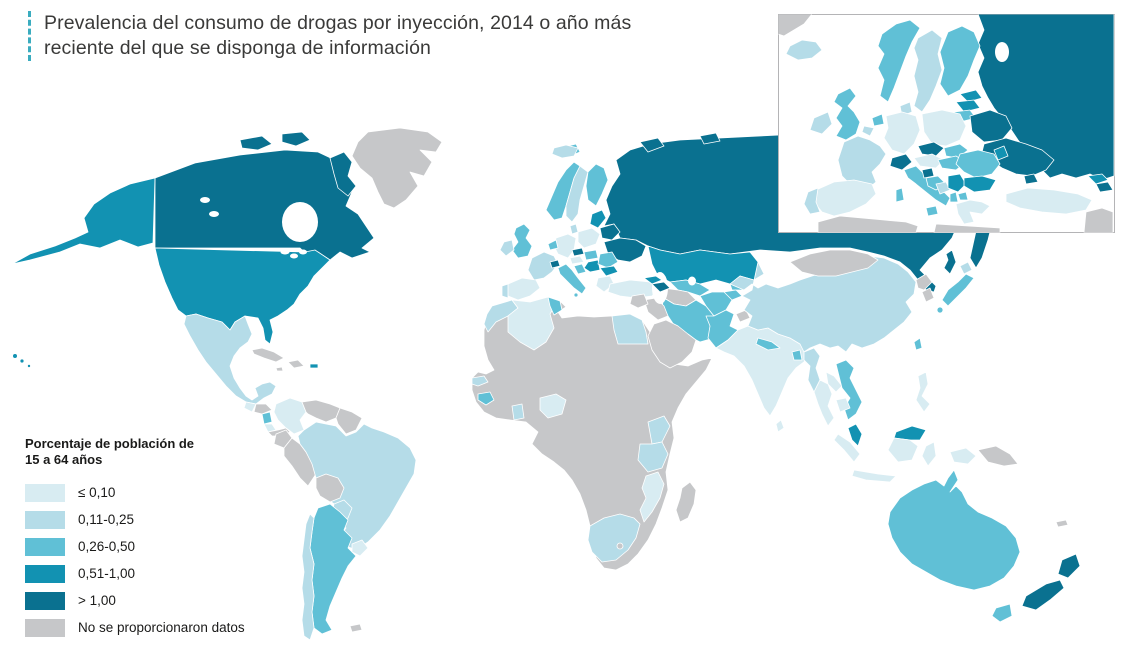  Describe the element at coordinates (574, 229) in the screenshot. I see `region-denmark` at that location.